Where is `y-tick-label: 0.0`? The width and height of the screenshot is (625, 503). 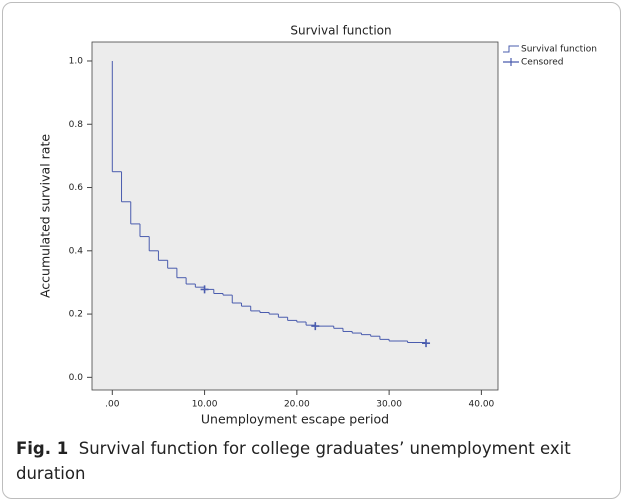
y-tick-label: 0.0 is located at coordinates (76, 378).